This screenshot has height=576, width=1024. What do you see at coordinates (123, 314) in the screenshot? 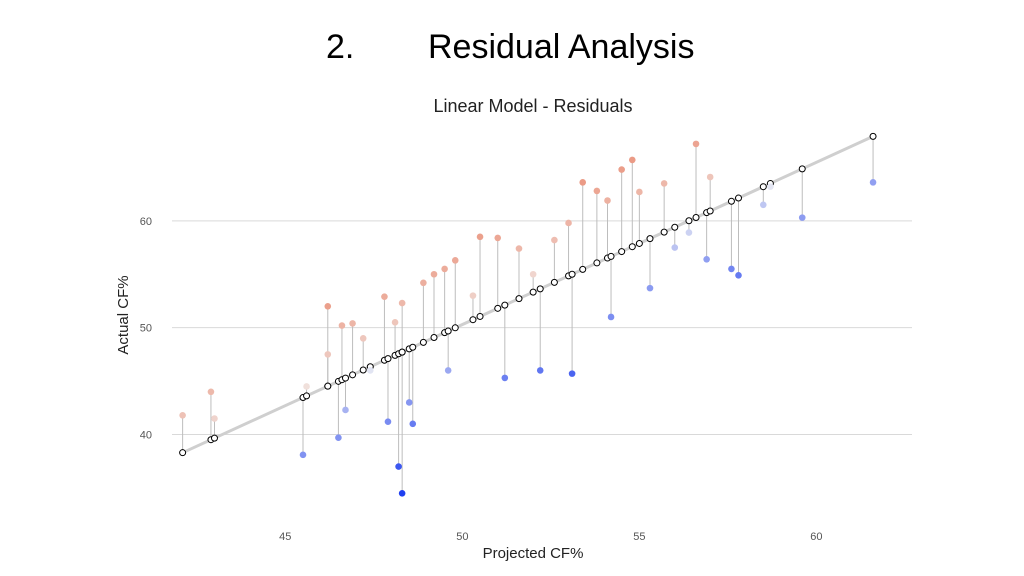
I see `y-axis-label: Actual CF%` at bounding box center [123, 314].